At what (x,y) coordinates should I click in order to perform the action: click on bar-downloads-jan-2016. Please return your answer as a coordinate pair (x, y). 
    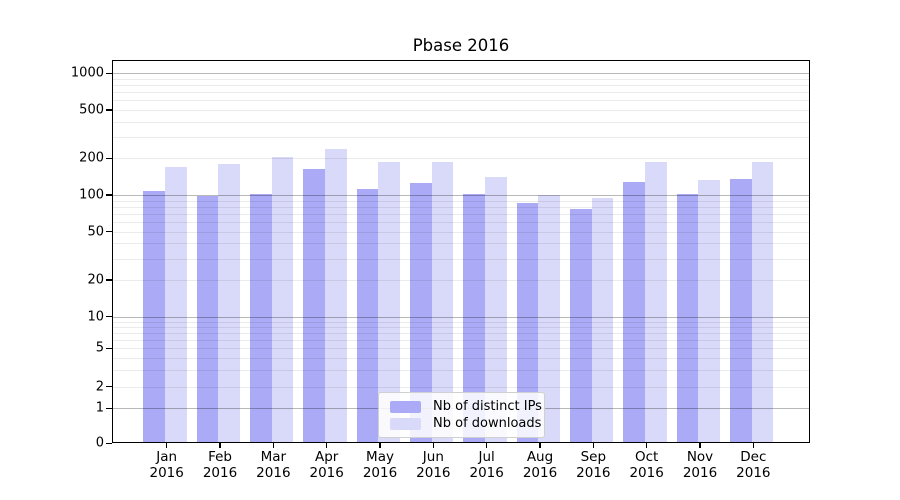
    Looking at the image, I should click on (176, 304).